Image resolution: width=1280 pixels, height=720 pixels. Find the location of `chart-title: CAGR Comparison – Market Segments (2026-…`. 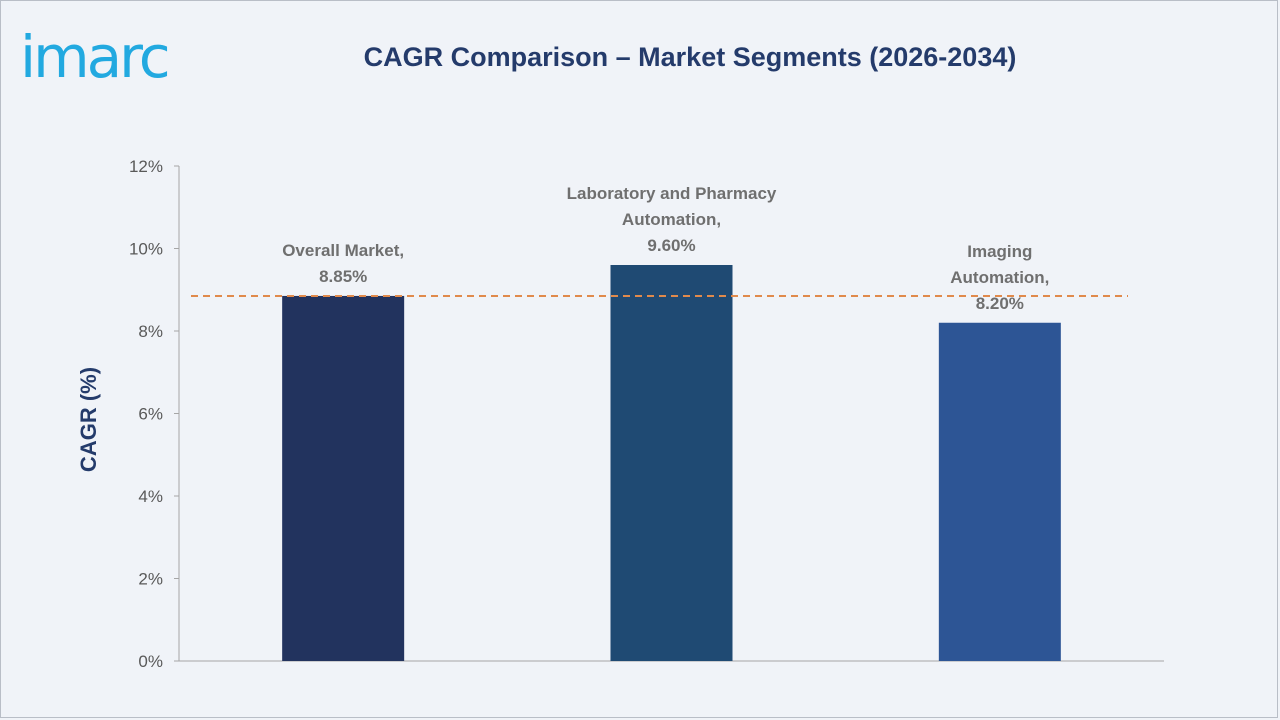

chart-title: CAGR Comparison – Market Segments (2026-… is located at coordinates (690, 57).